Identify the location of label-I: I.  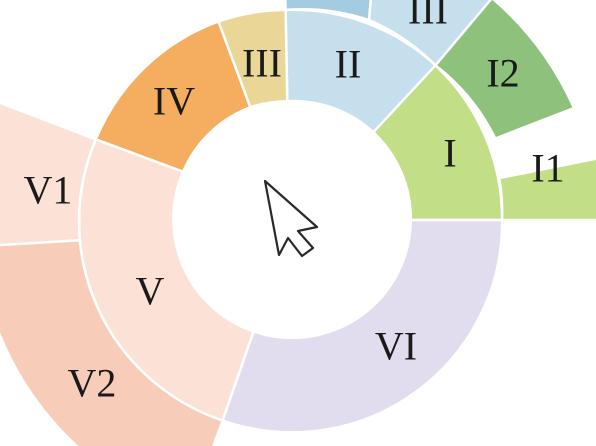
(449, 153).